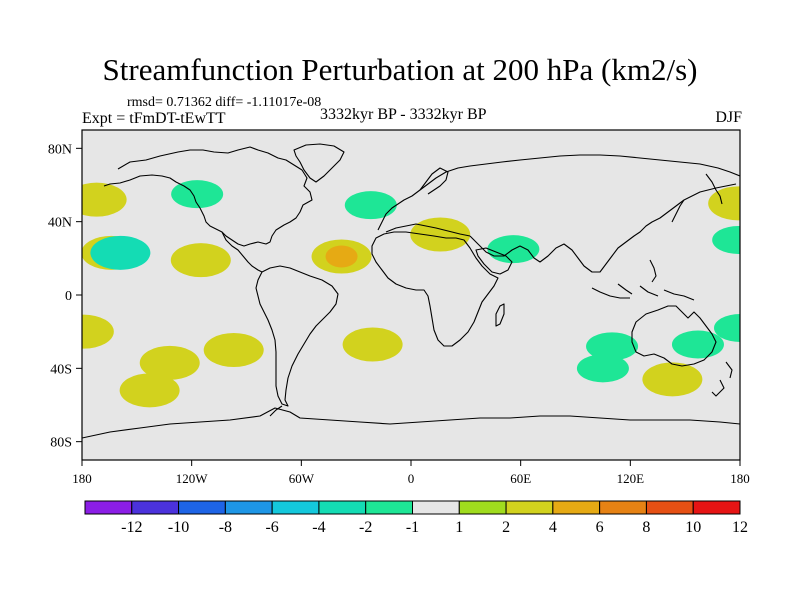  What do you see at coordinates (271, 527) in the screenshot?
I see `colorbar-label: -6` at bounding box center [271, 527].